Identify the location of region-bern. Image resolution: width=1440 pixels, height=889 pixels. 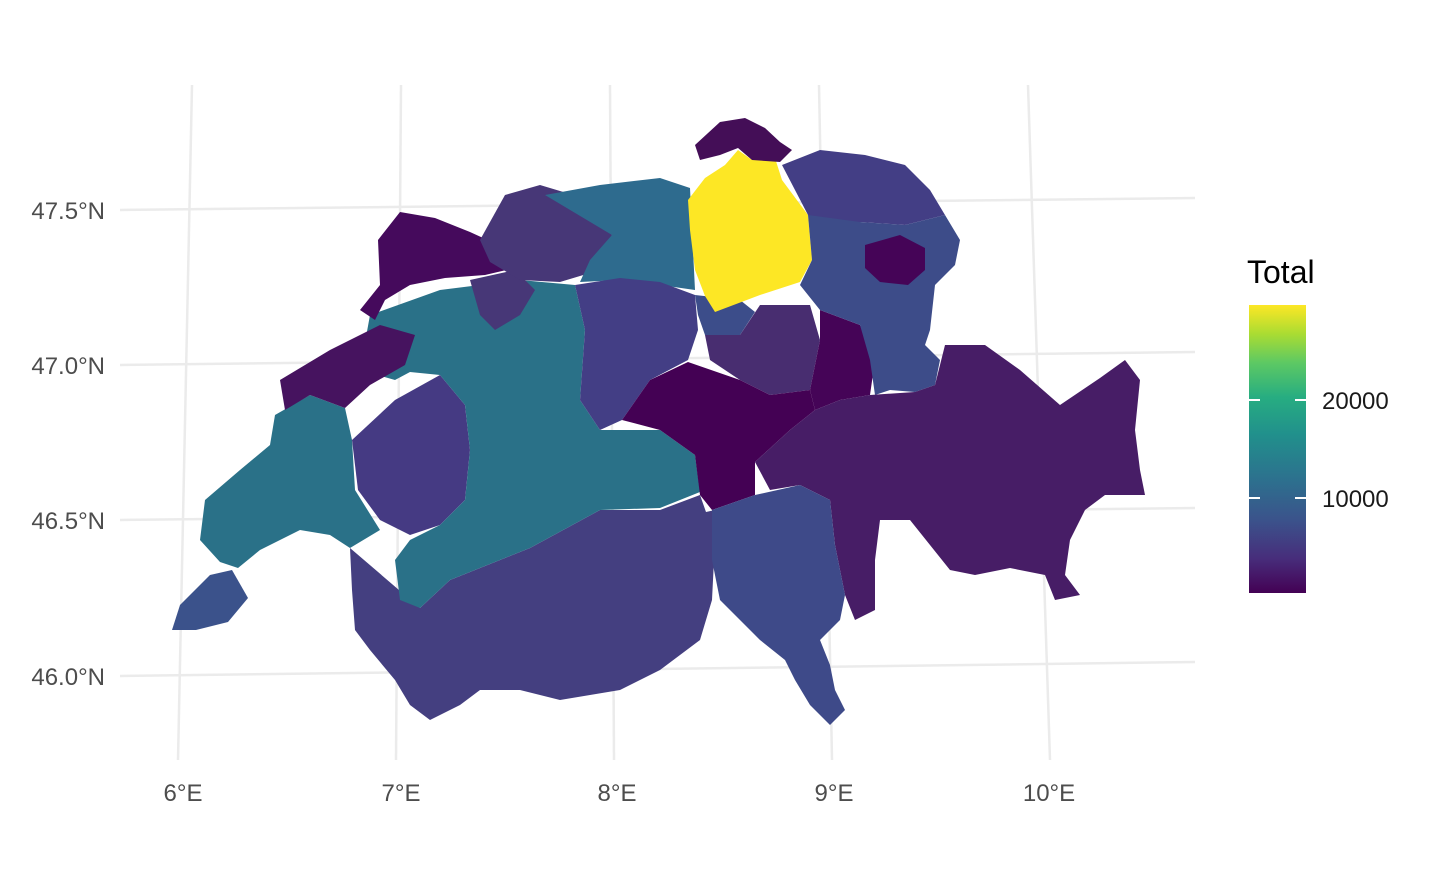
(530, 444).